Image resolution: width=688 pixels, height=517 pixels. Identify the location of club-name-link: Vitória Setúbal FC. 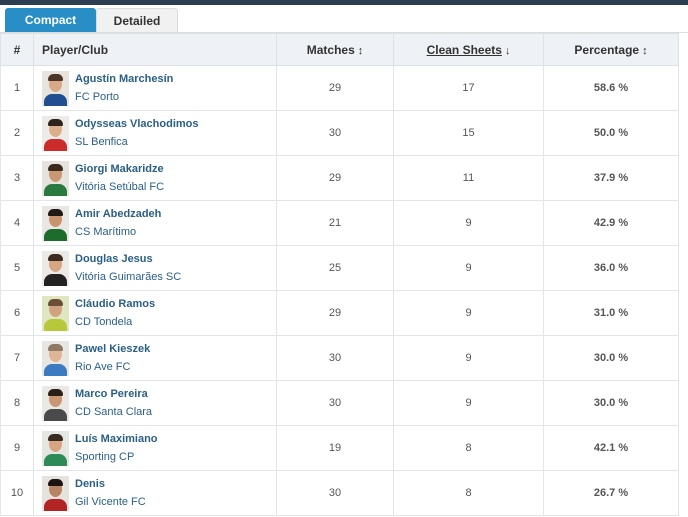
(120, 186).